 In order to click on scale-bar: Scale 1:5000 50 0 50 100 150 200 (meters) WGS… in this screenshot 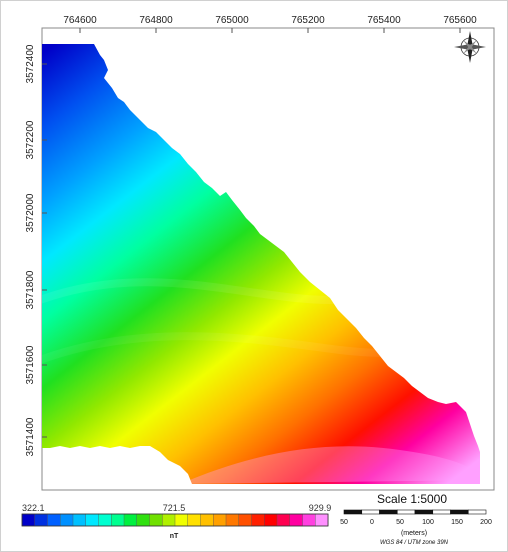, I will do `click(416, 519)`.